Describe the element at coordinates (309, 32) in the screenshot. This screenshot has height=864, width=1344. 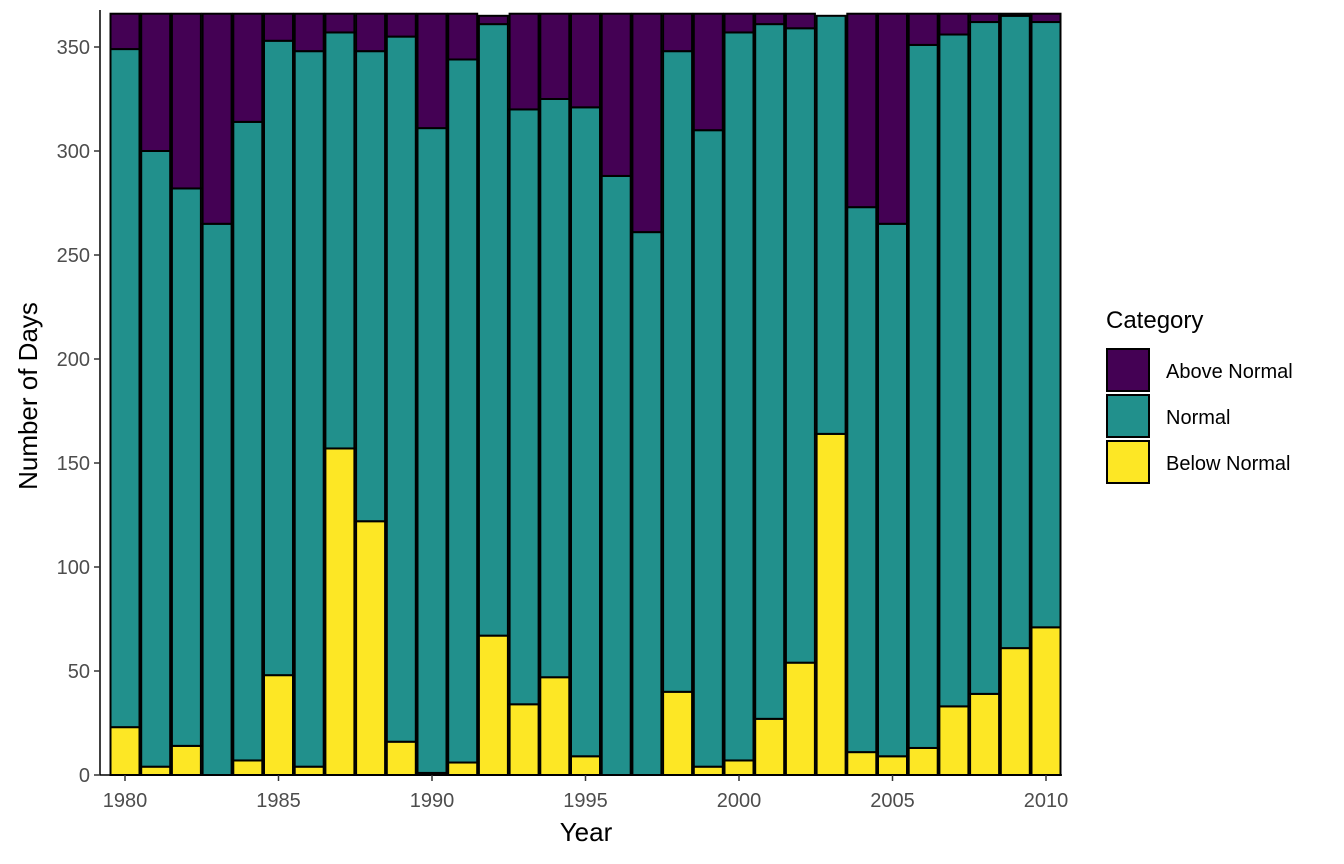
I see `bar-above-normal-1986` at that location.